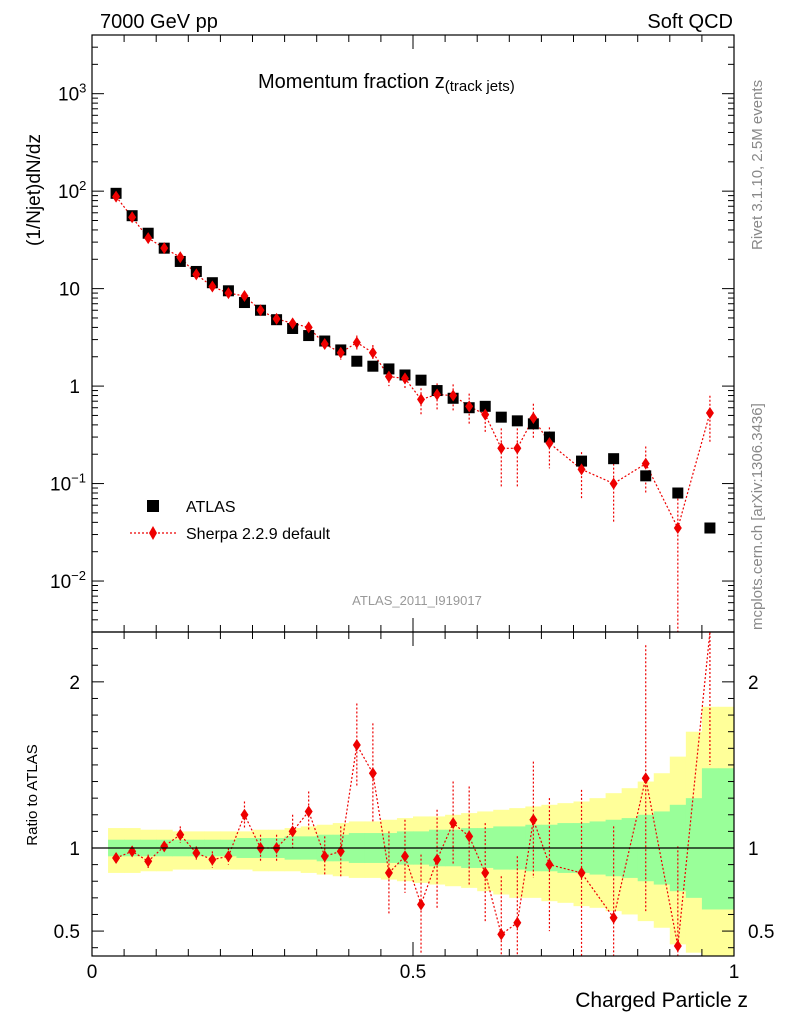 This screenshot has width=786, height=1024. What do you see at coordinates (761, 932) in the screenshot?
I see `ratio-y-tick-label-right: 0.5` at bounding box center [761, 932].